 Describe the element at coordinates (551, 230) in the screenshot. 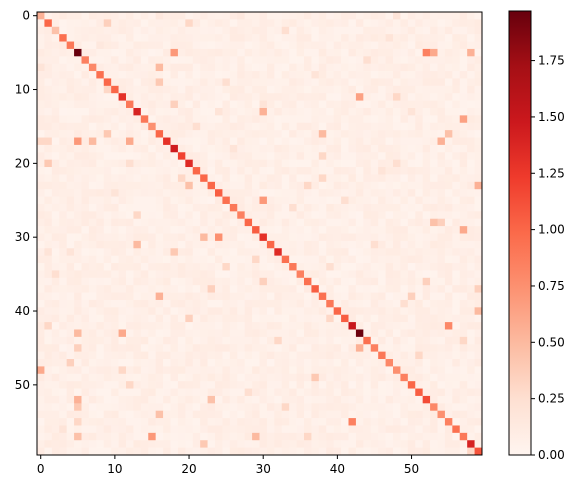

I see `colorbar-tick-label: 1.00` at that location.